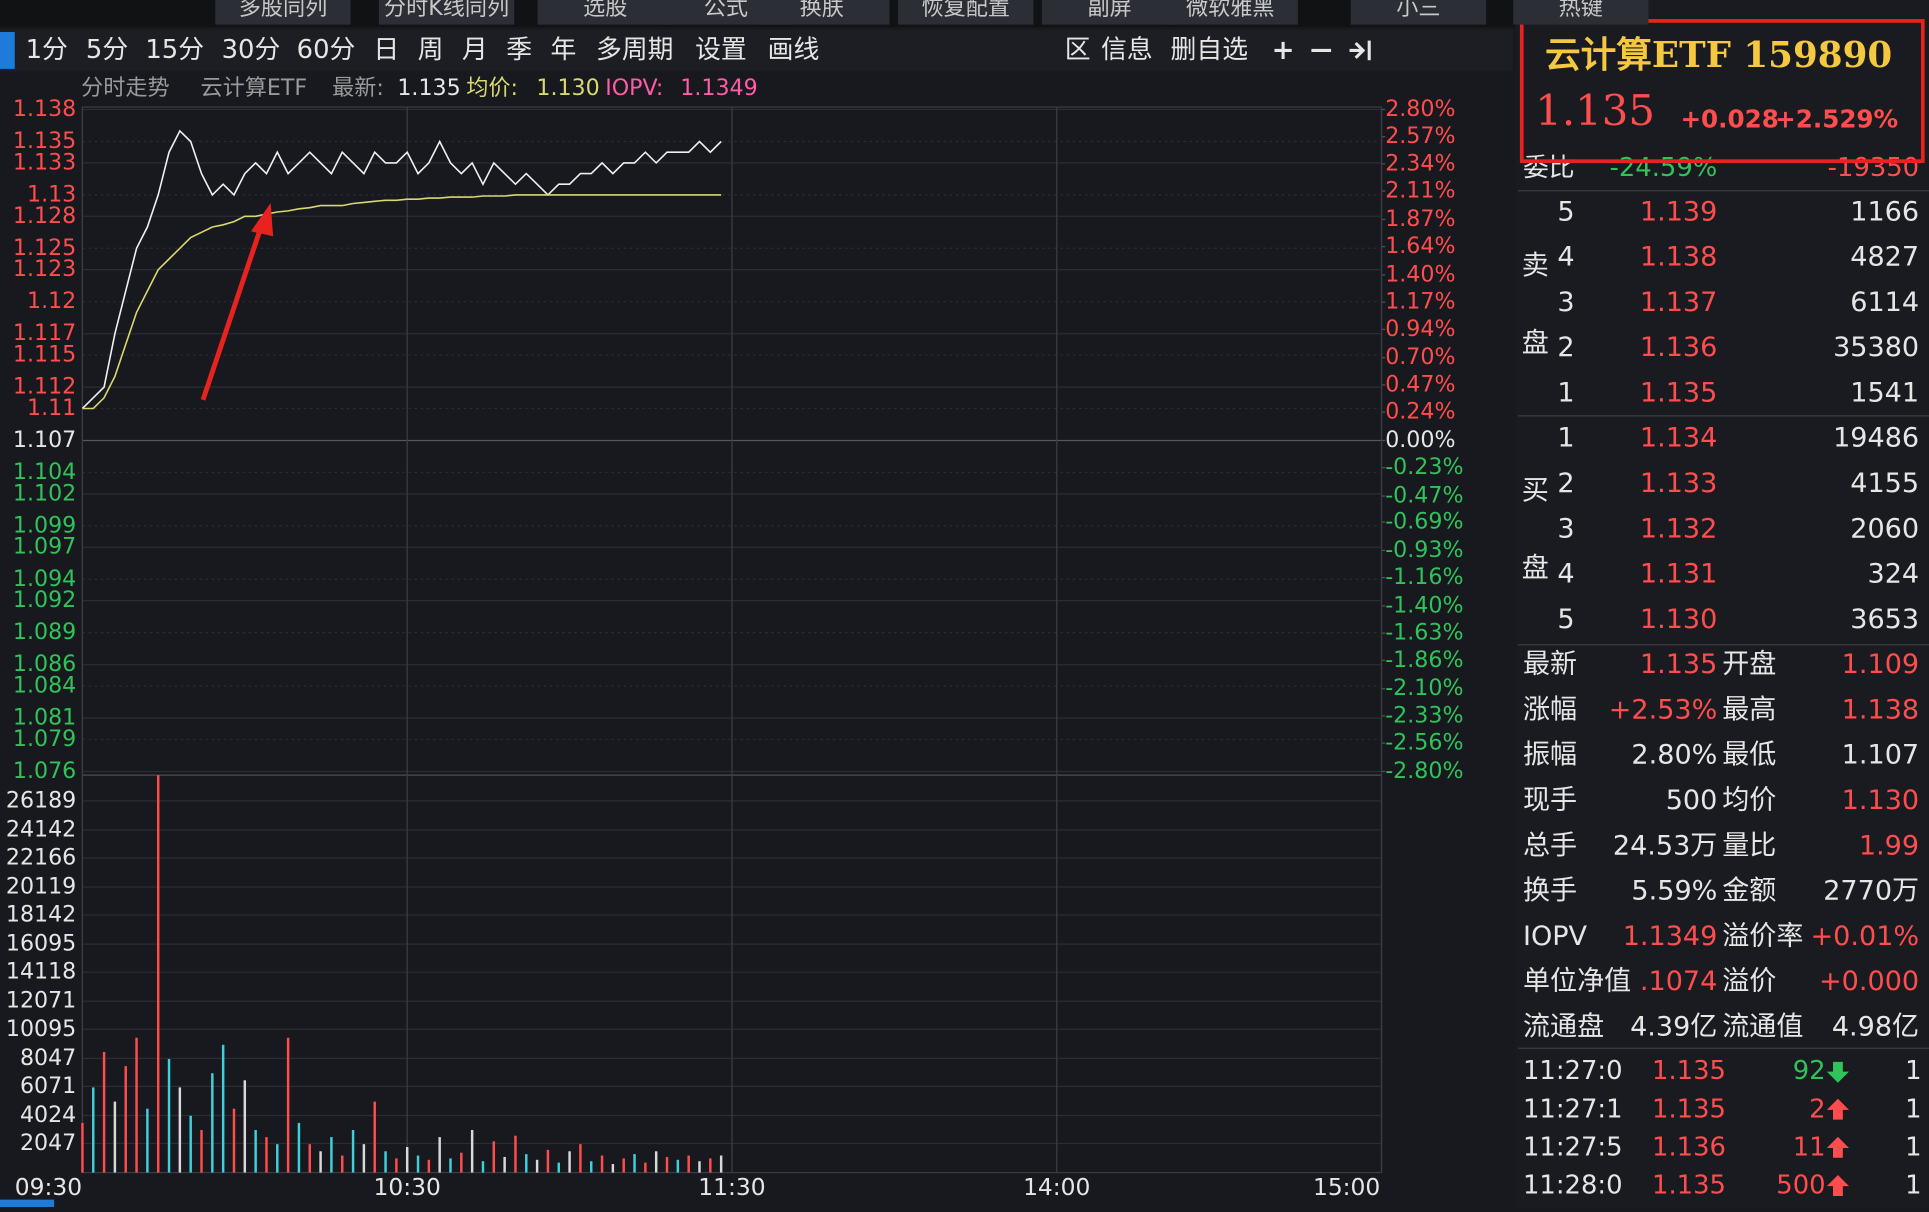  I want to click on y2-tick-label: -2.33%, so click(1424, 715).